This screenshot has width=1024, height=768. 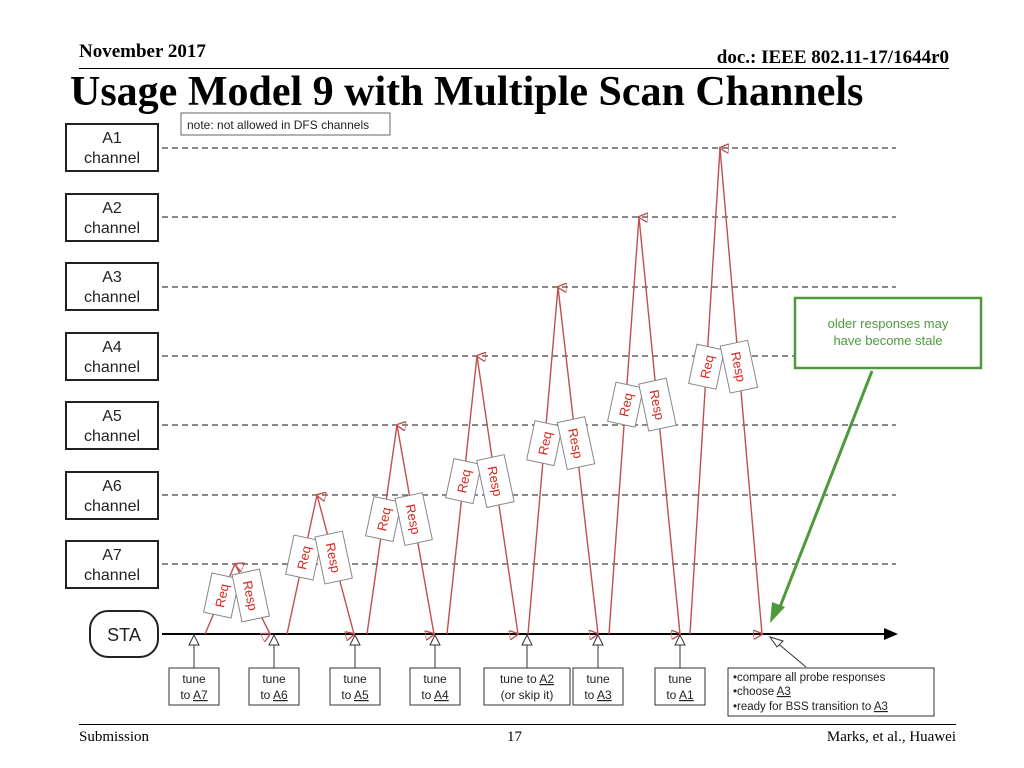 I want to click on callout-arrowhead, so click(x=777, y=612).